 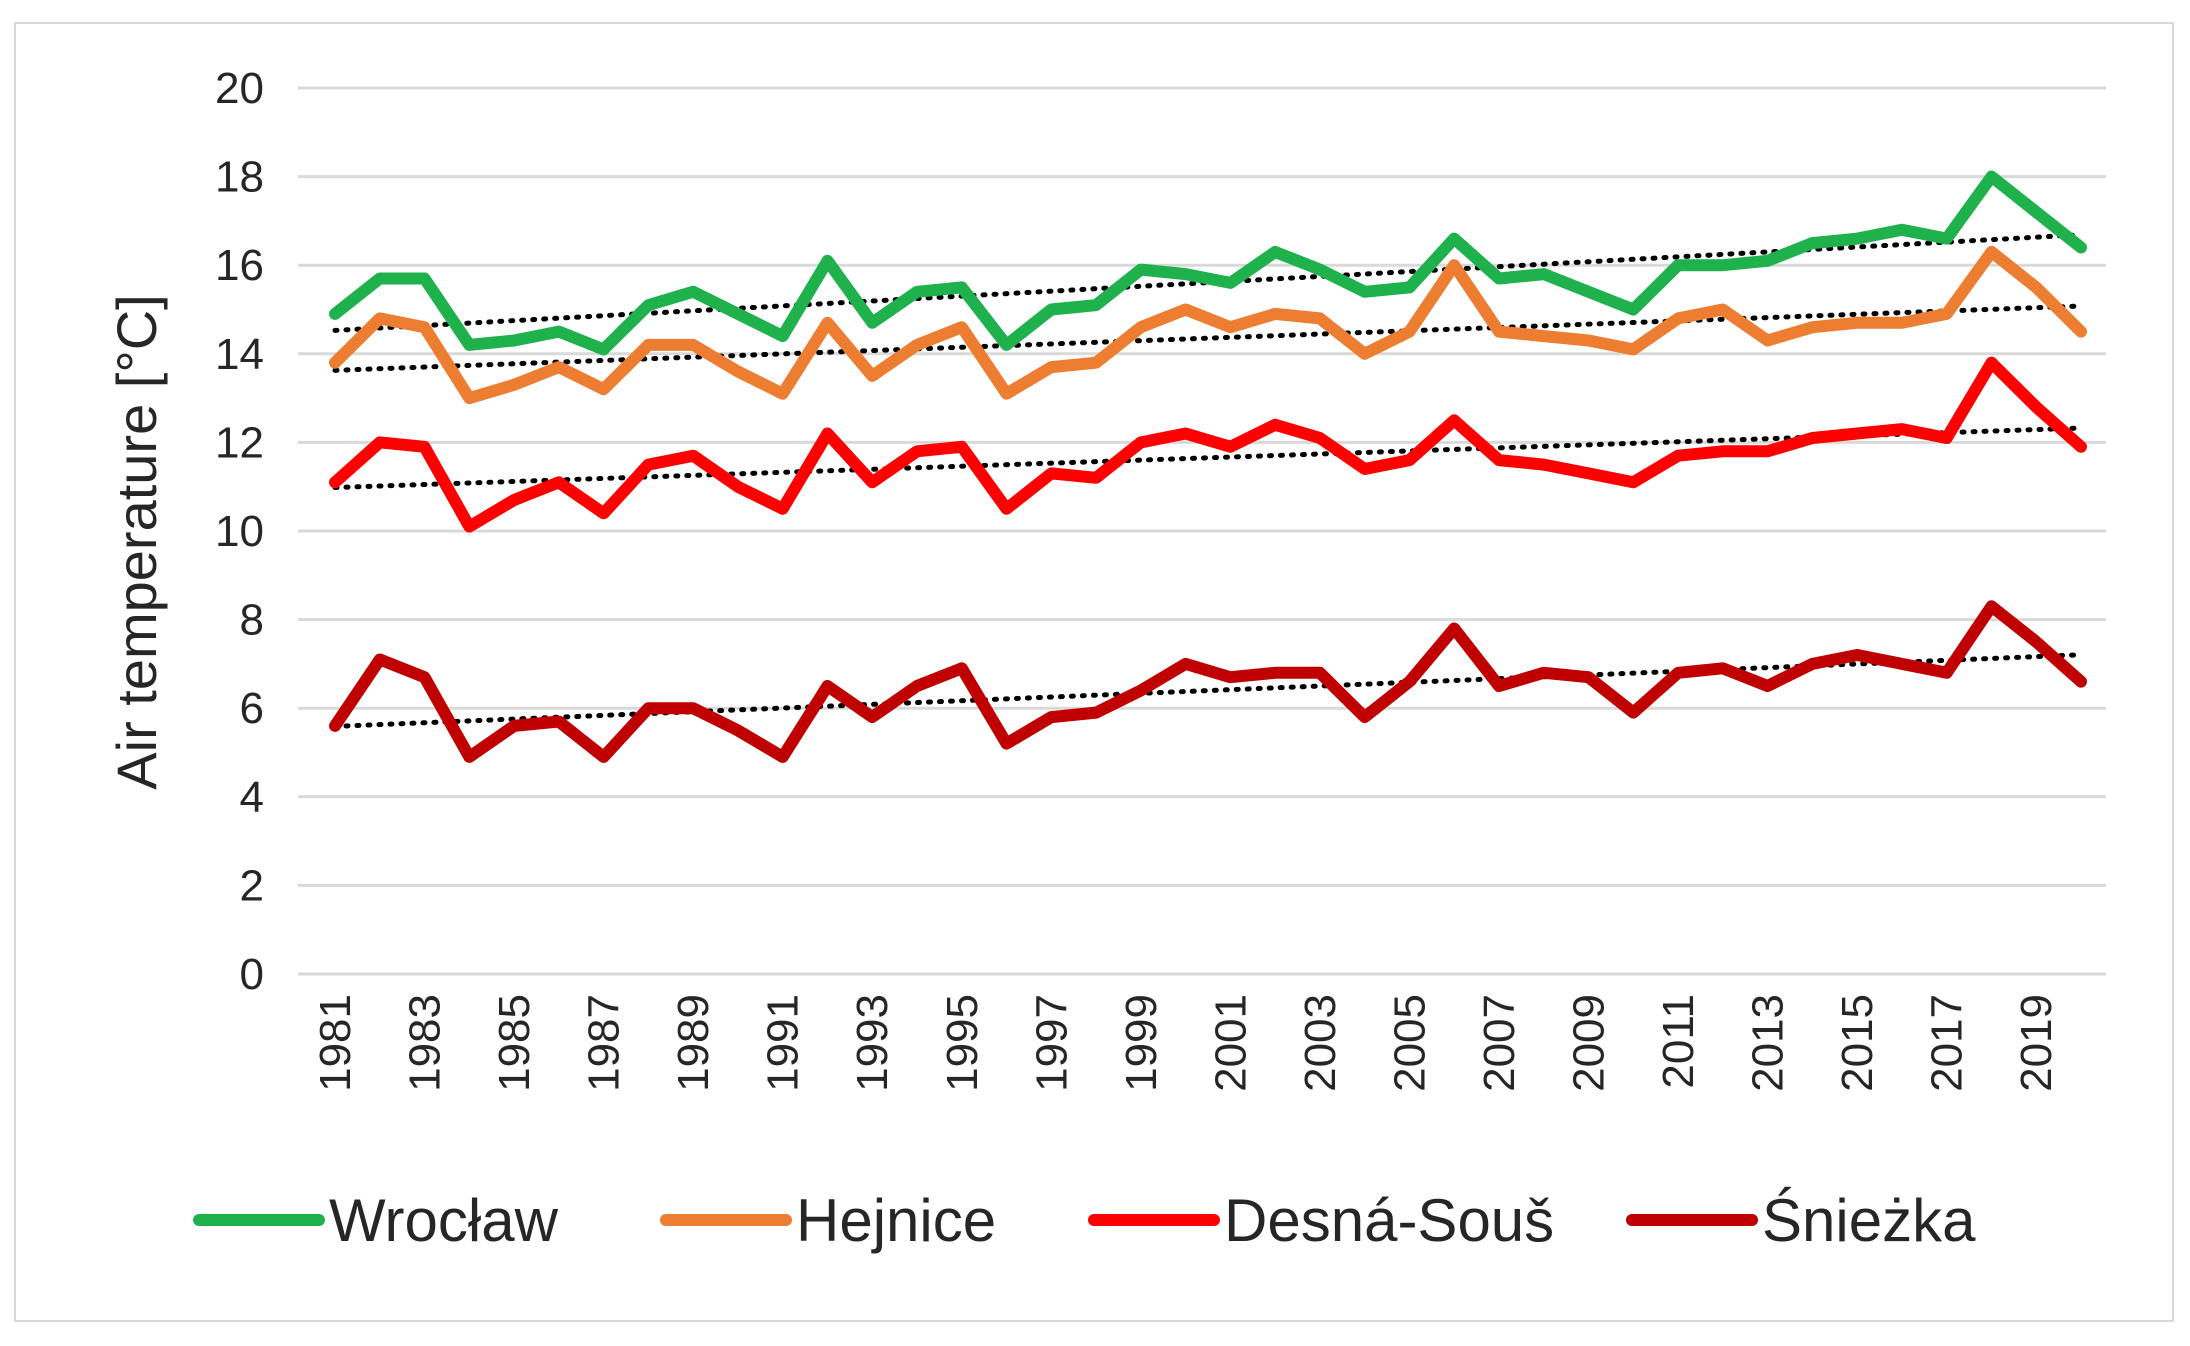 What do you see at coordinates (693, 1043) in the screenshot?
I see `x-tick-label: 1989` at bounding box center [693, 1043].